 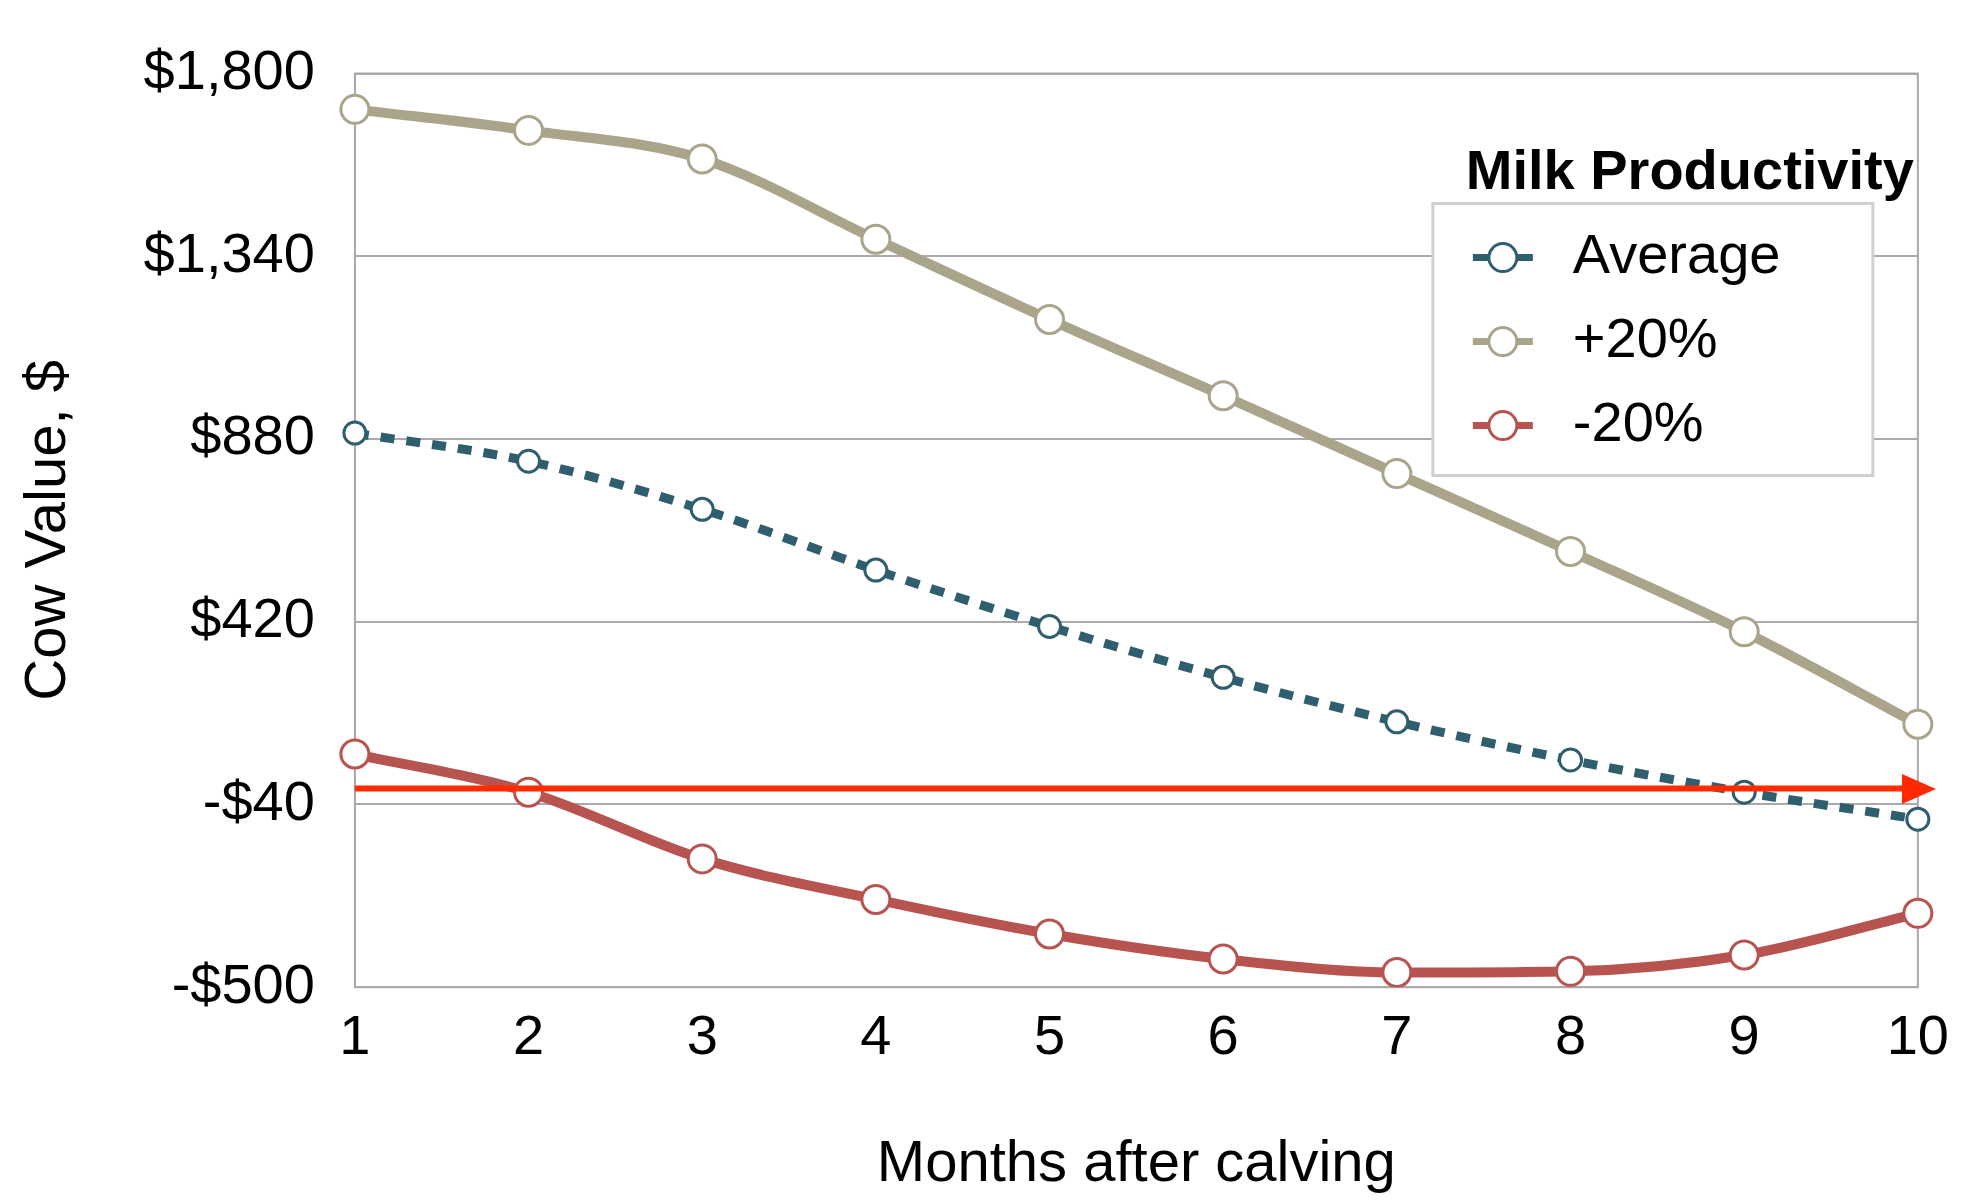 What do you see at coordinates (702, 1035) in the screenshot?
I see `x-tick-label: 3` at bounding box center [702, 1035].